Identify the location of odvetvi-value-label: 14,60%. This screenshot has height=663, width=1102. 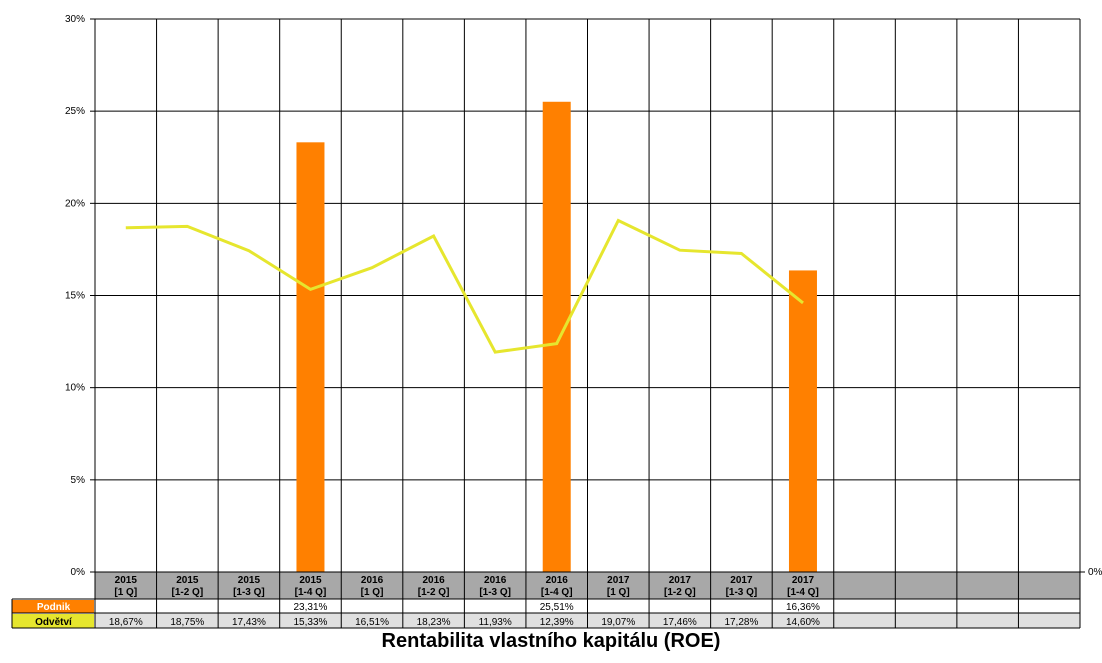
(803, 622).